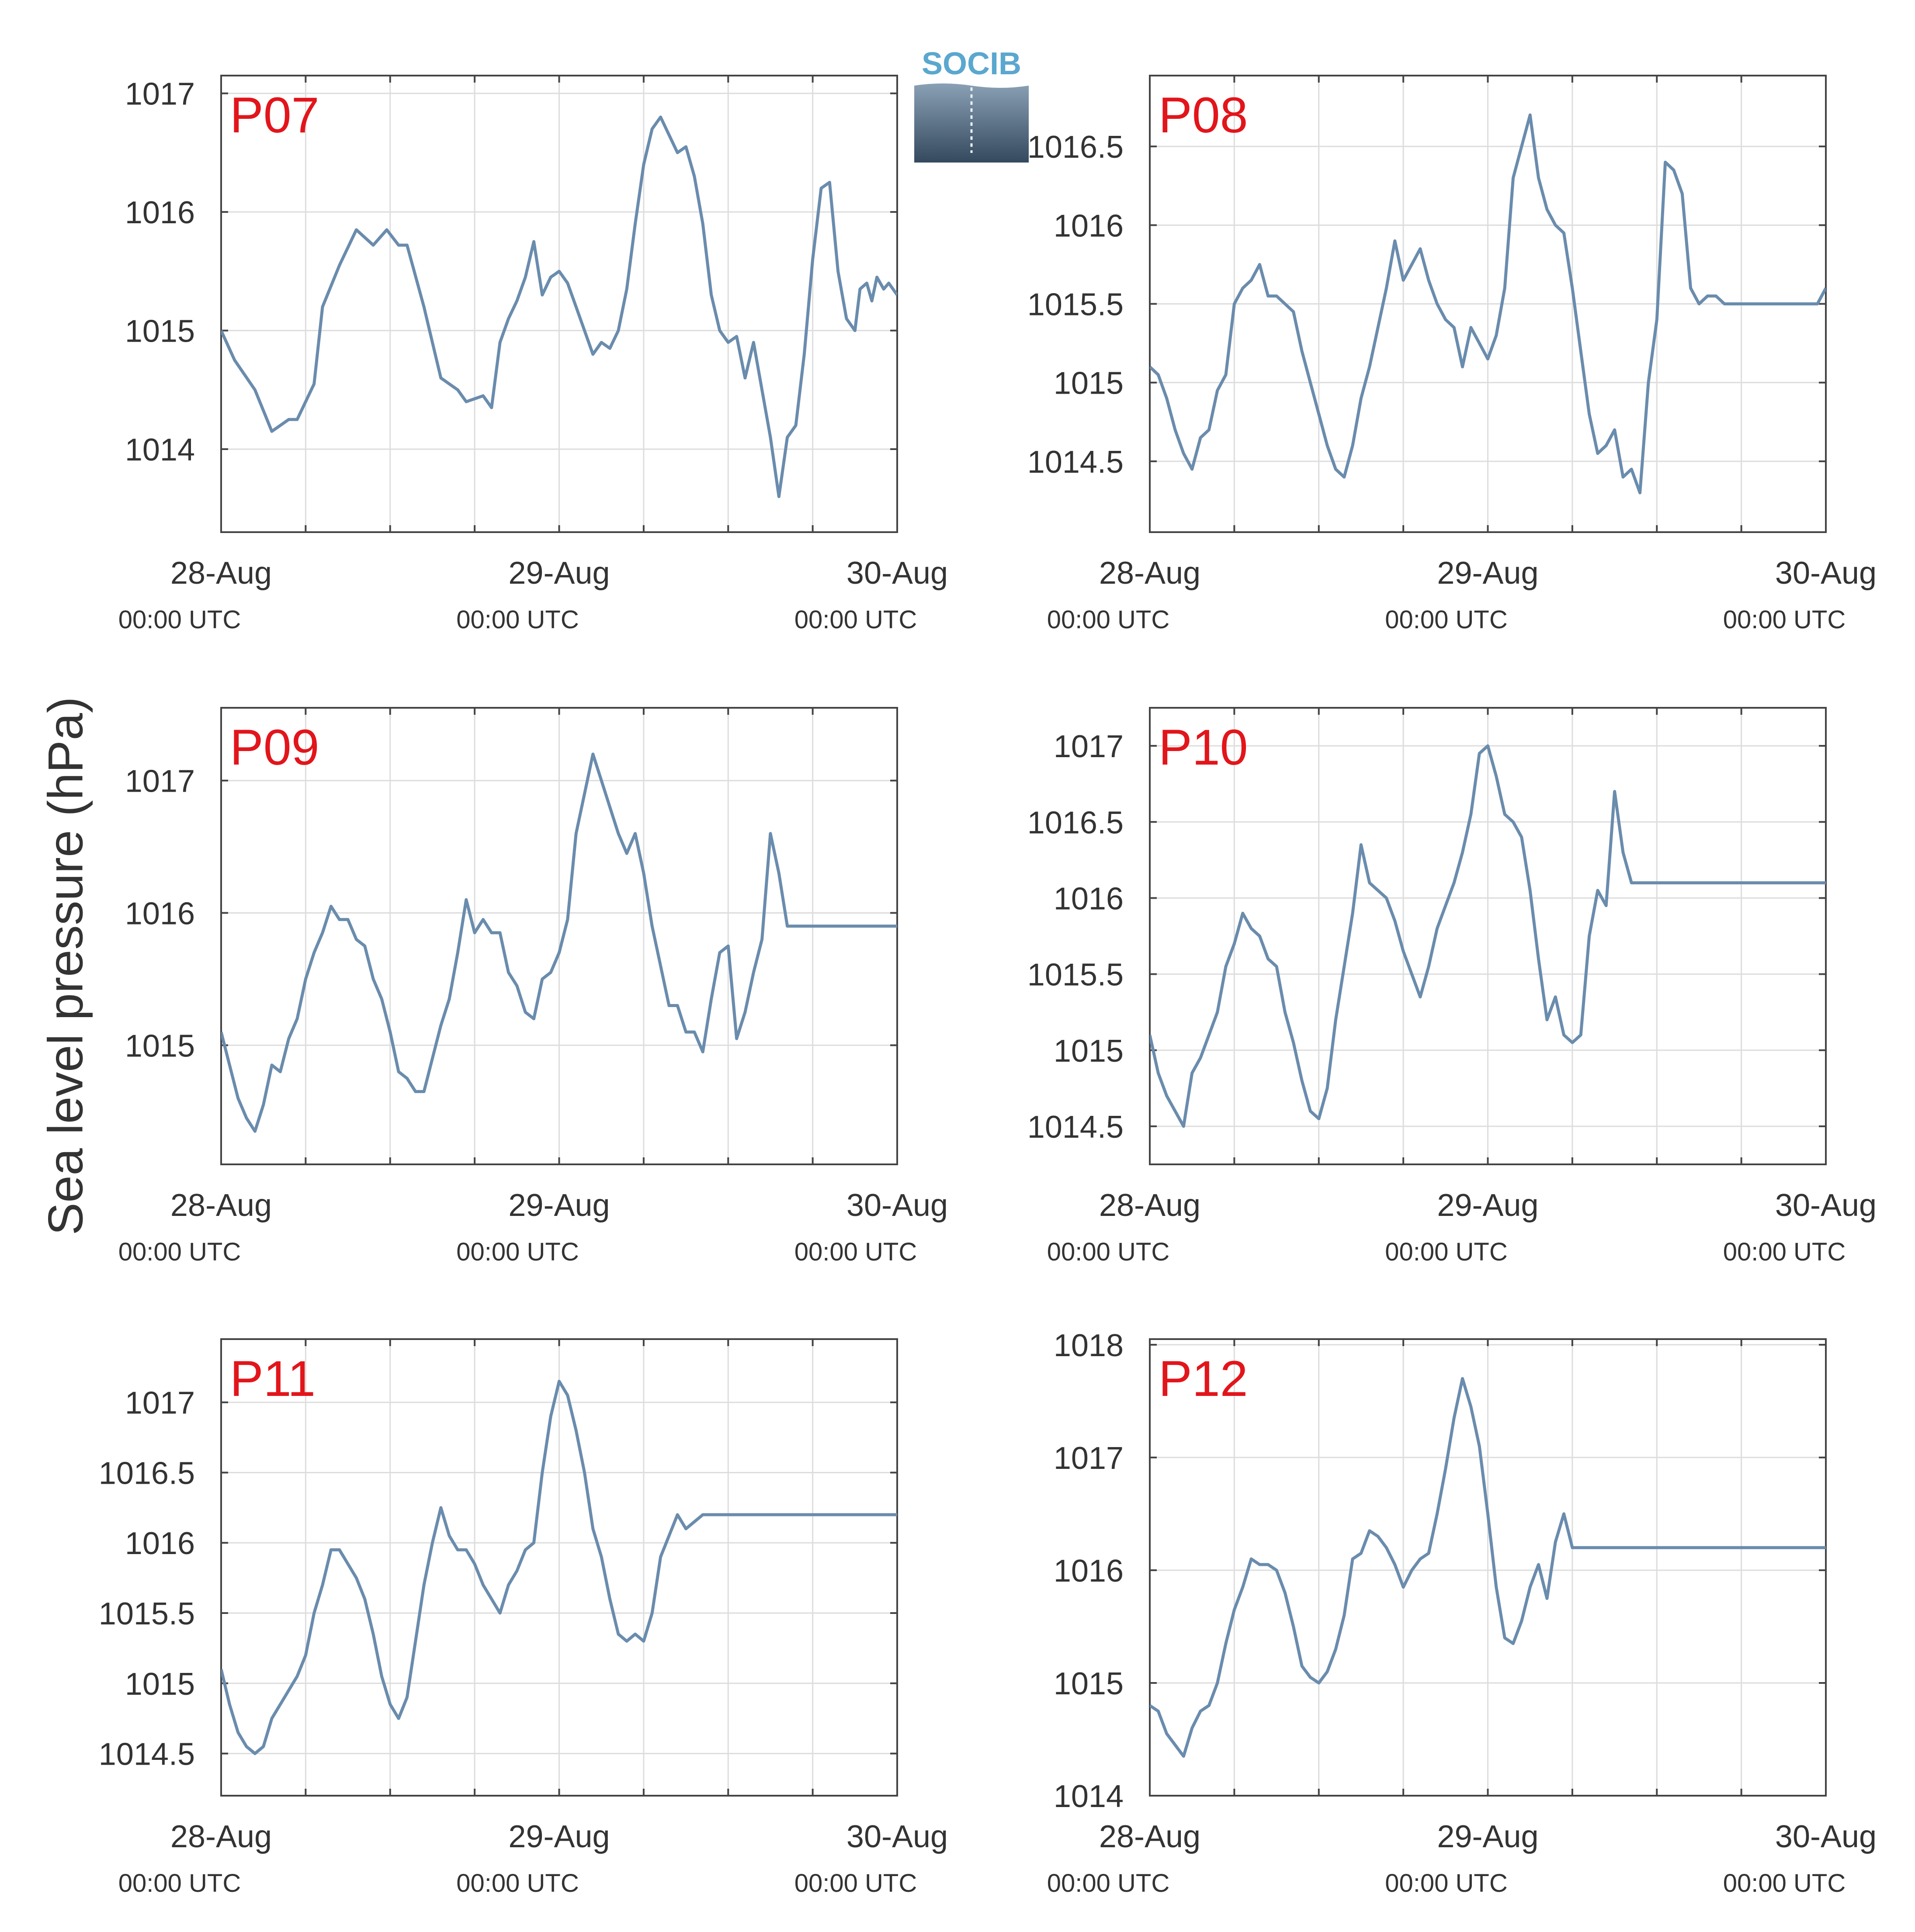 The height and width of the screenshot is (1932, 1915). I want to click on socib-logo-text: SOCIB, so click(971, 64).